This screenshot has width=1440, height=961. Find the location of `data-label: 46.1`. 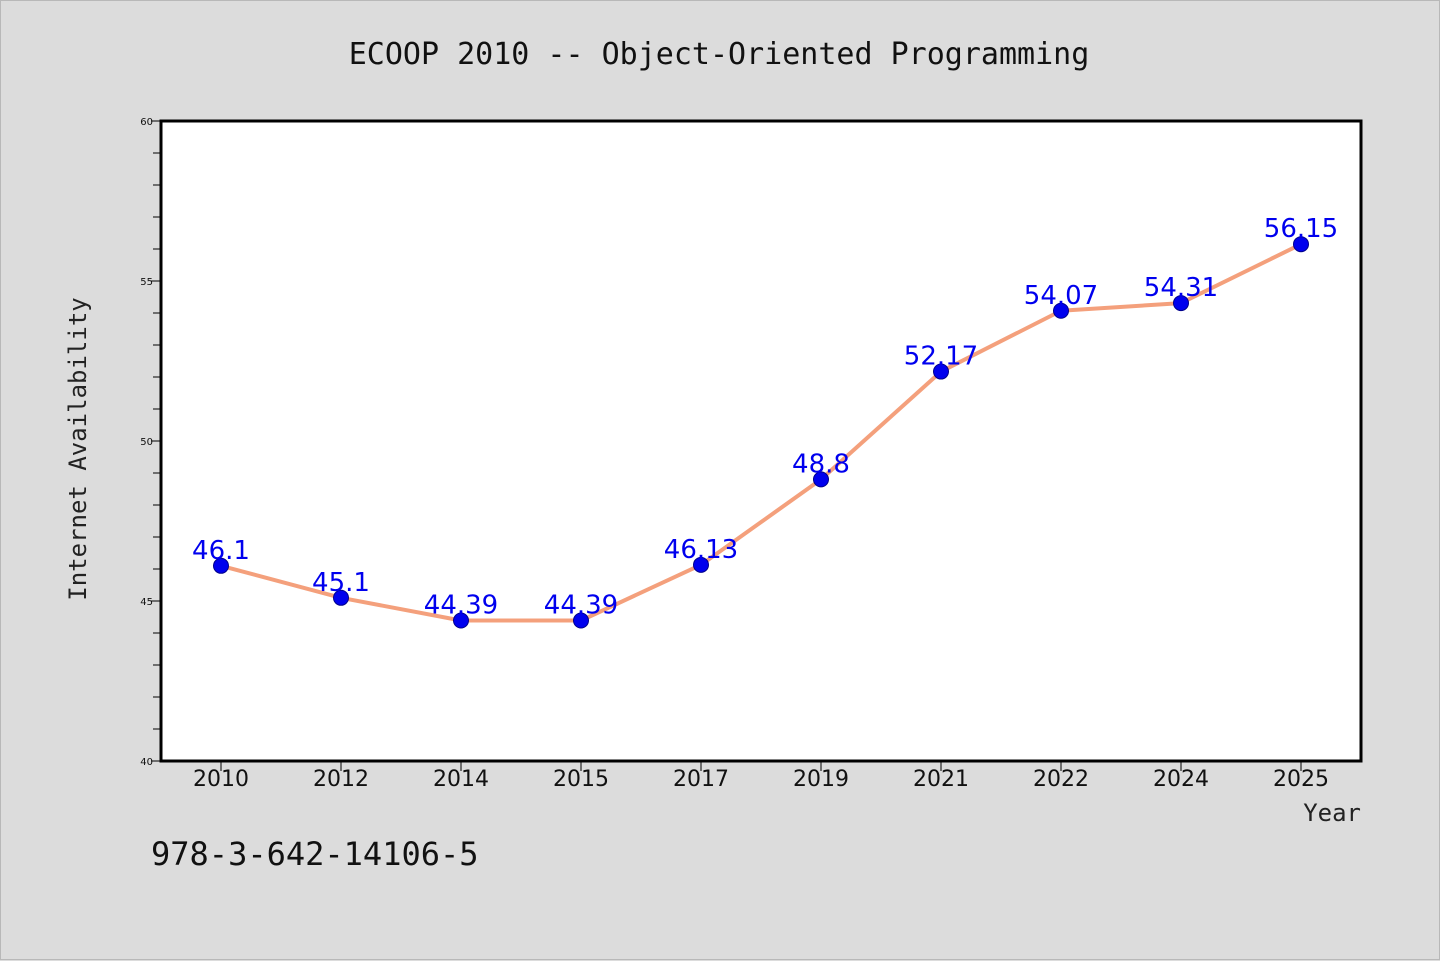

data-label: 46.1 is located at coordinates (221, 551).